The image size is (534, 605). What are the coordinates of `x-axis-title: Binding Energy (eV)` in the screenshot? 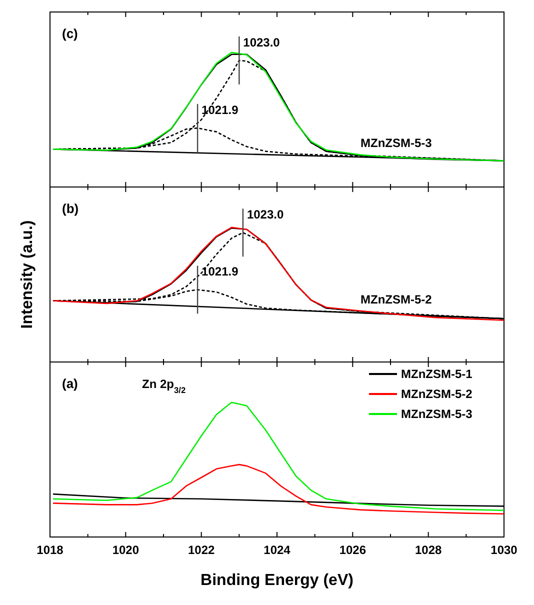 It's located at (277, 580).